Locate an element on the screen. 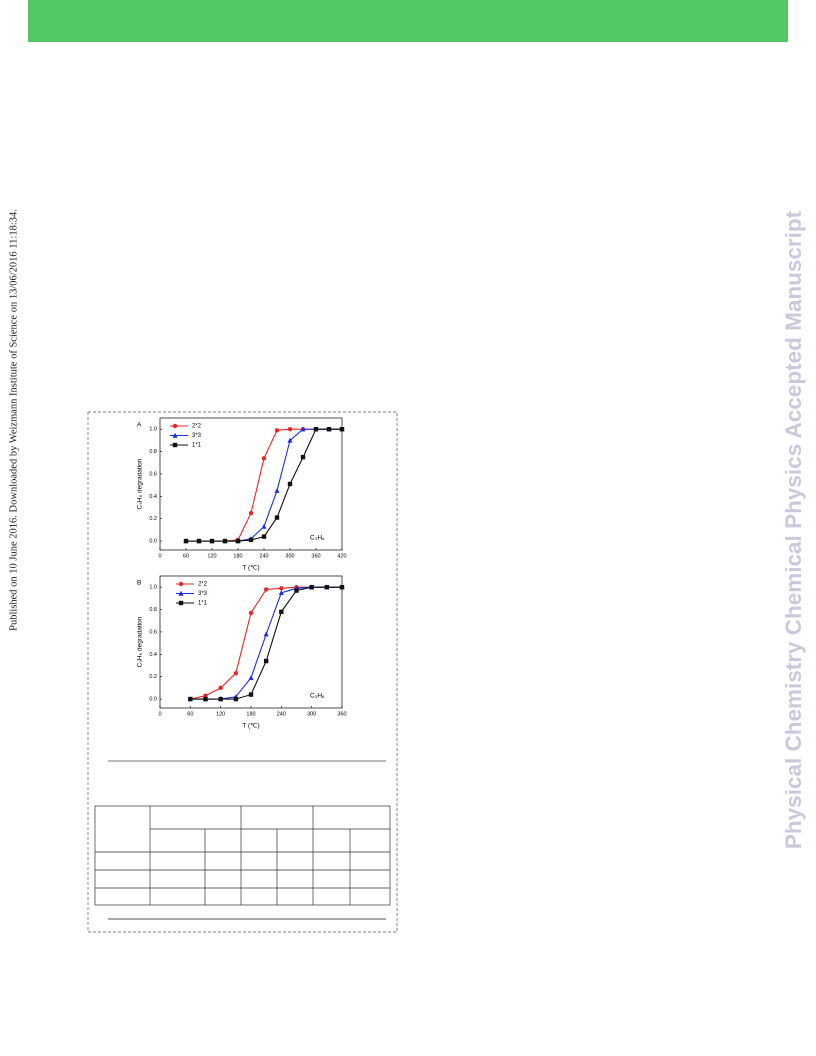 Image resolution: width=816 pixels, height=1056 pixels. header-bar is located at coordinates (408, 21).